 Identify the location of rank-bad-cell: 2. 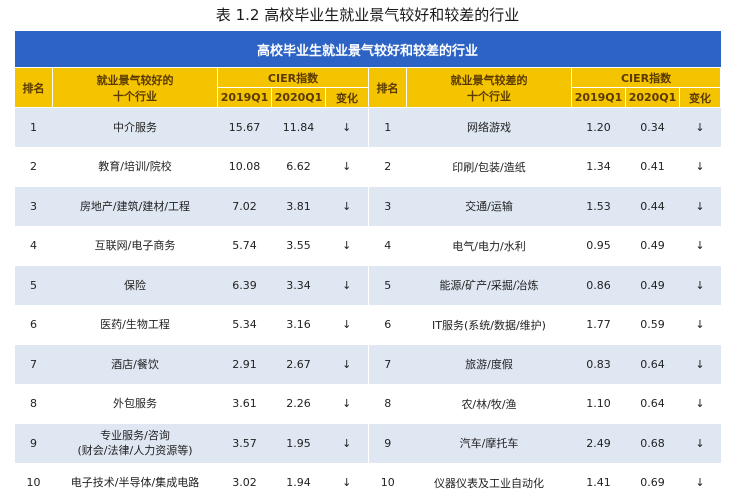
(387, 167).